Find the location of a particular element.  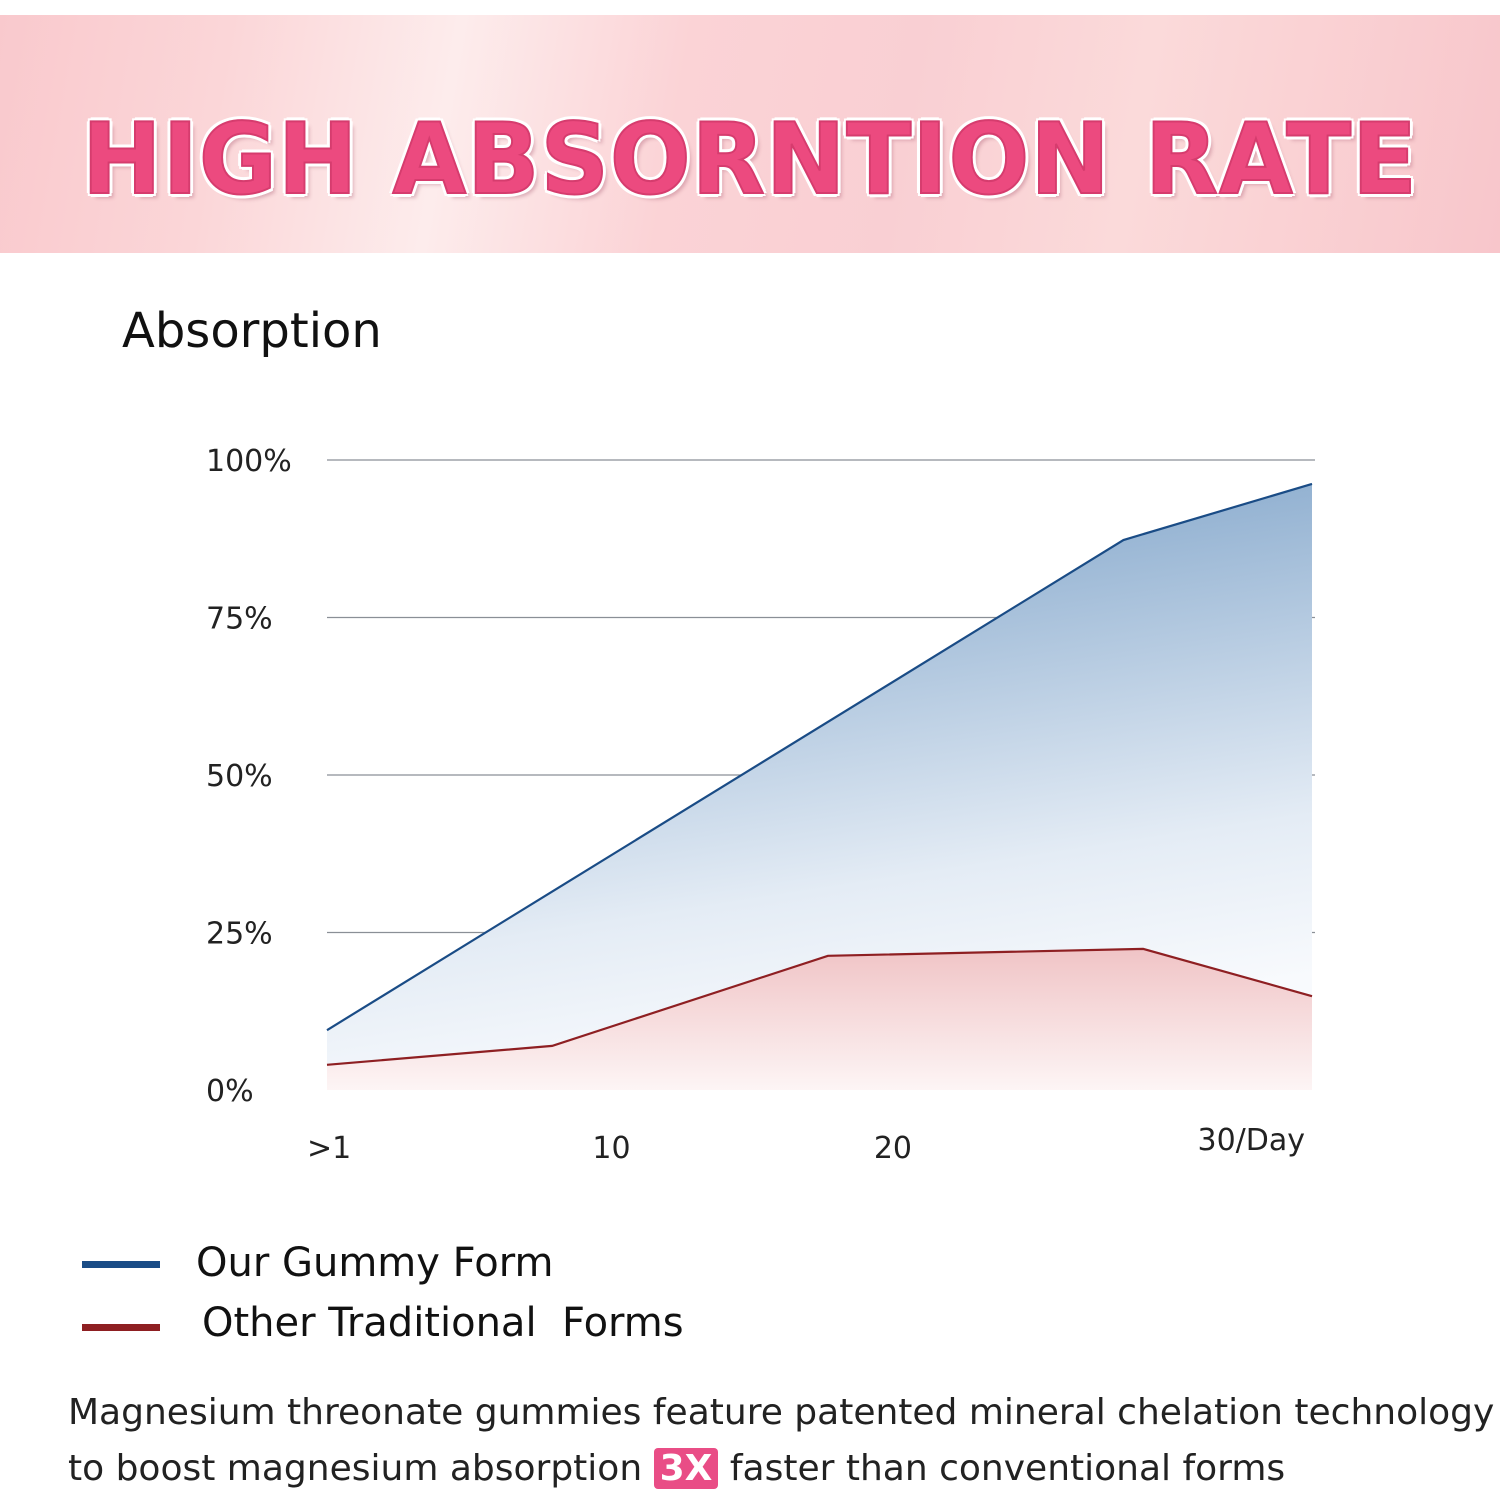

highlight-badge: 3X is located at coordinates (686, 1468).